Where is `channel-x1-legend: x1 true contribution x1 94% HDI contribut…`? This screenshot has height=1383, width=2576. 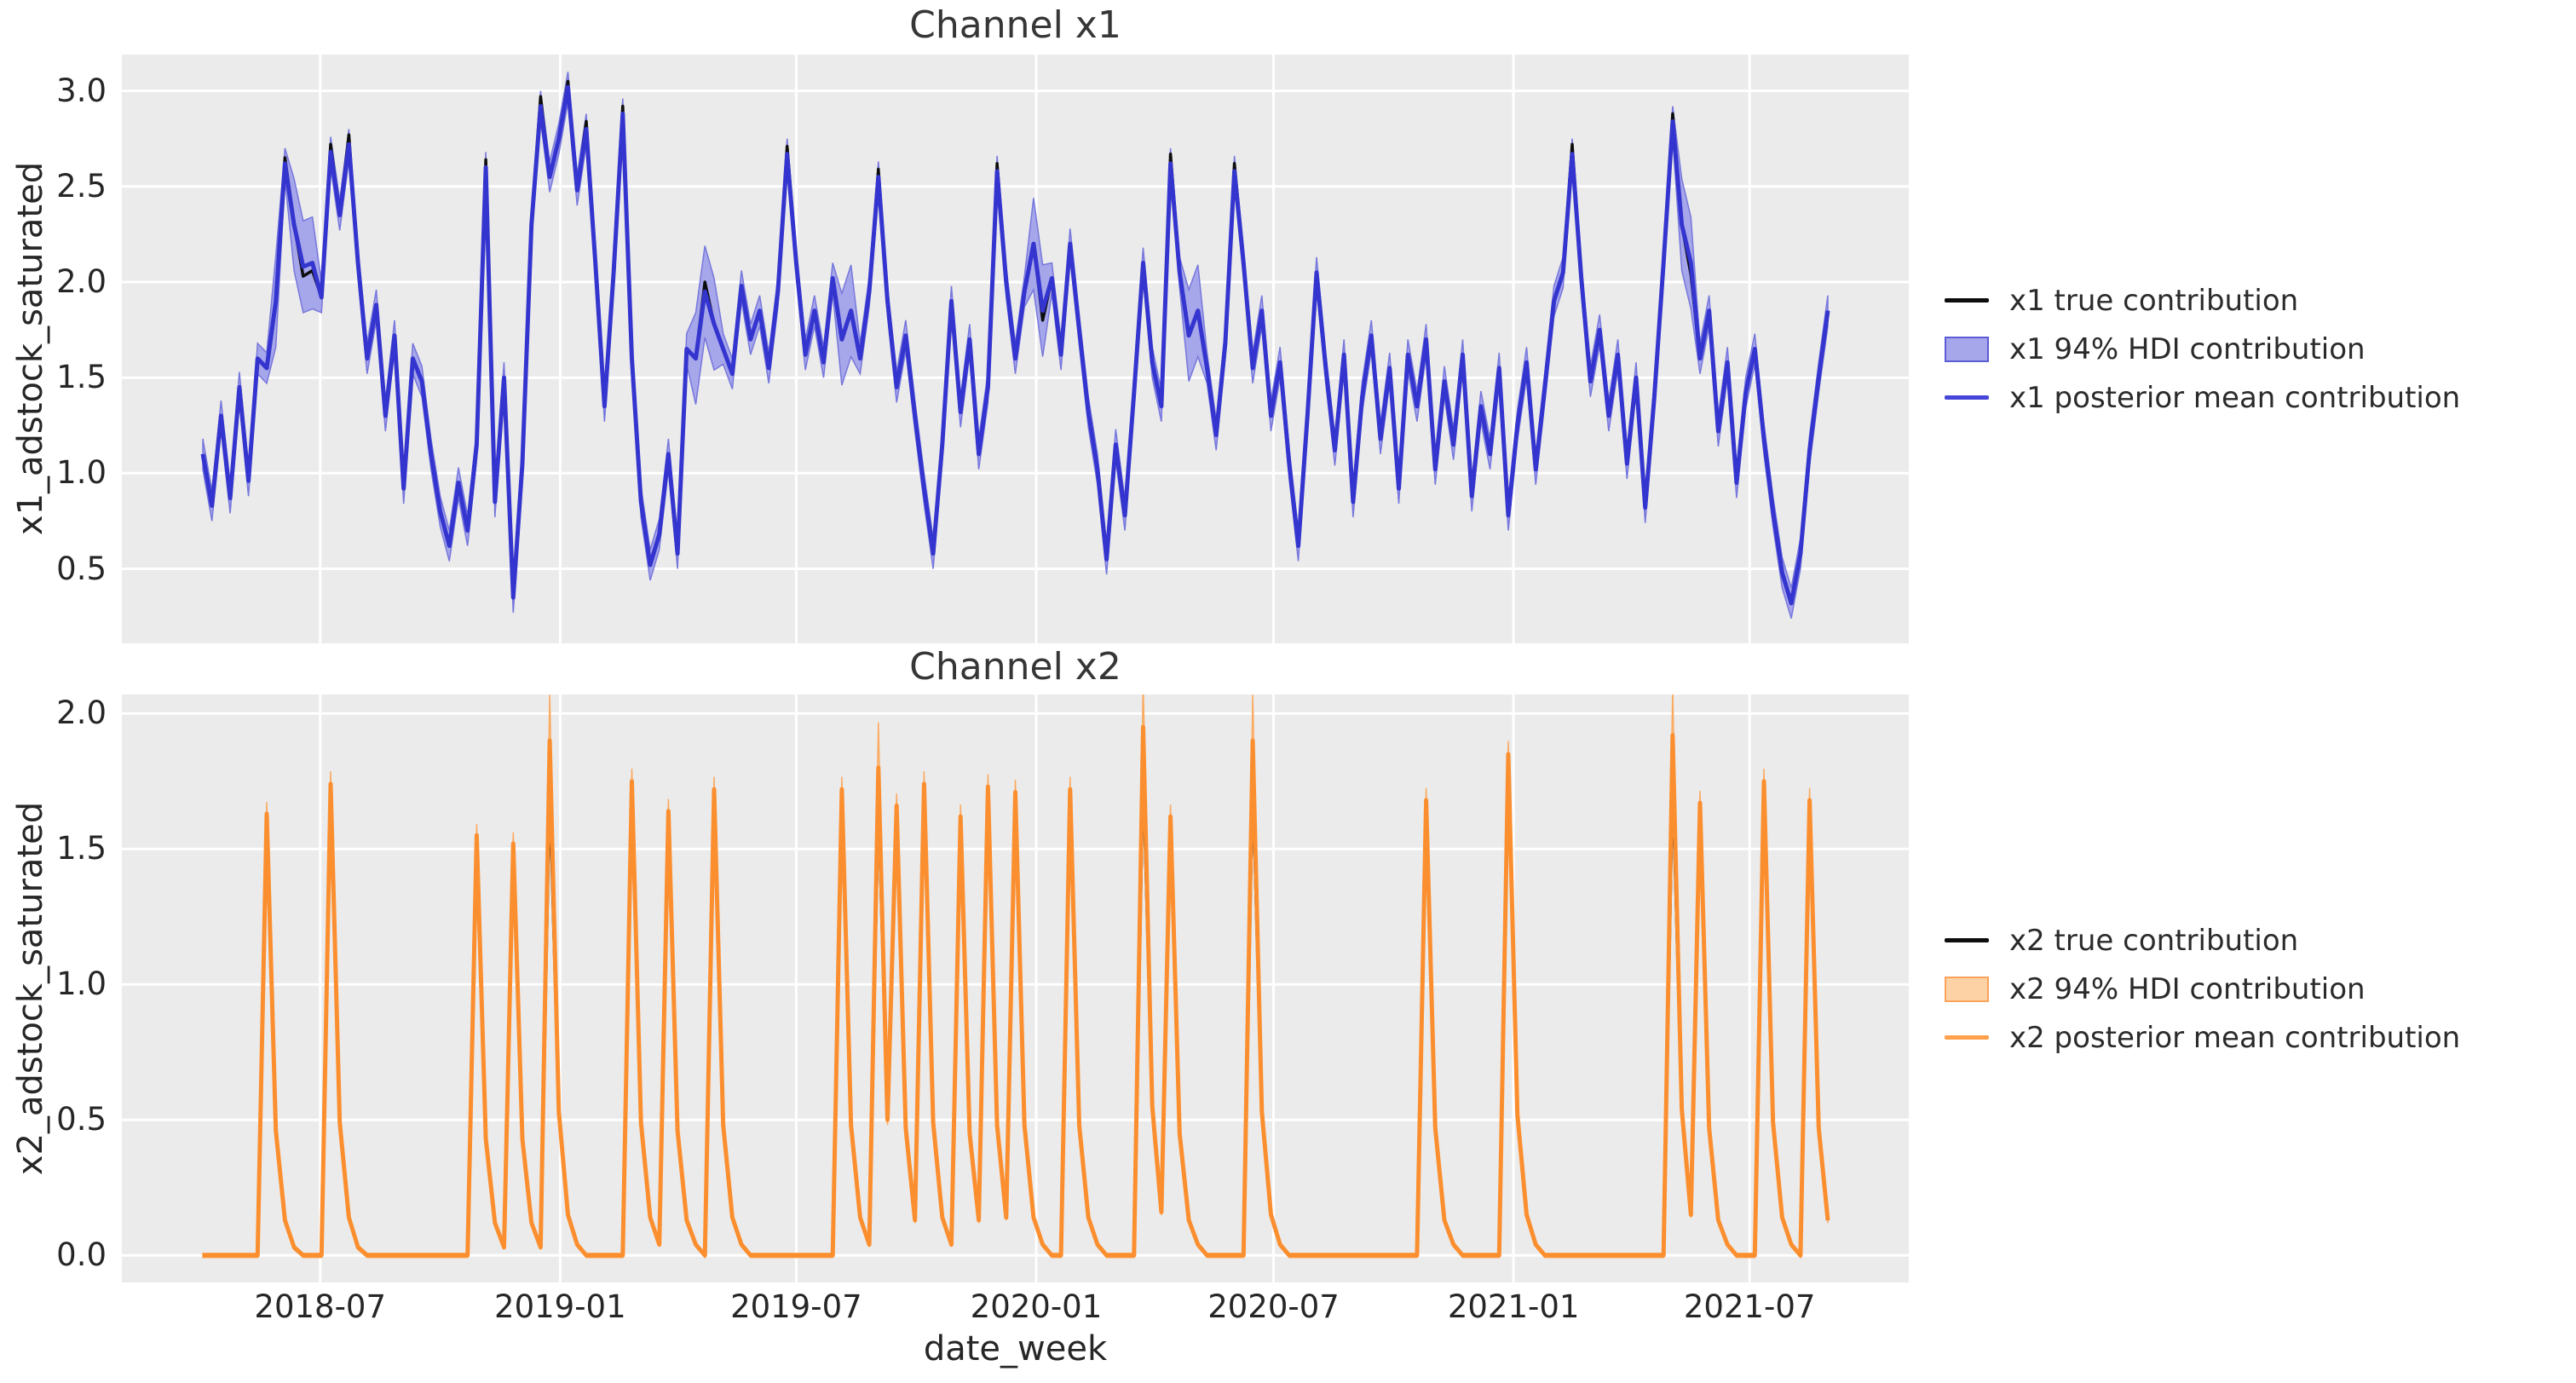
channel-x1-legend: x1 true contribution x1 94% HDI contribut… is located at coordinates (2202, 349).